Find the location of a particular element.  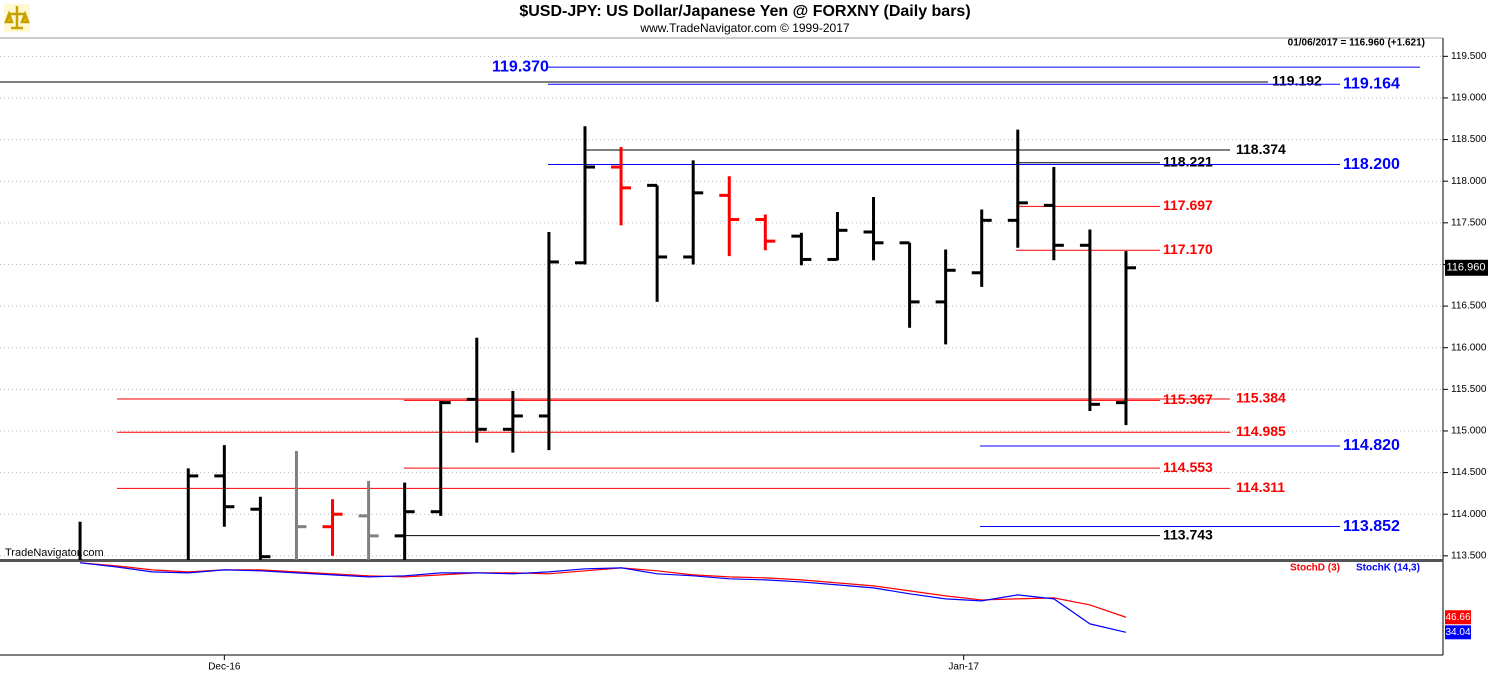

legend-label: StochD (3) is located at coordinates (1315, 568).